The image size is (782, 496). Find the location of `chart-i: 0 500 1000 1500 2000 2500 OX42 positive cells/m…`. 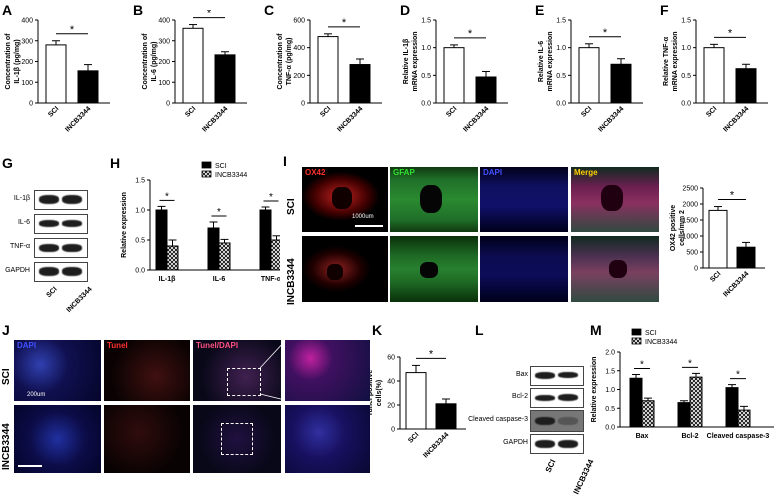

chart-i: 0 500 1000 1500 2000 2500 OX42 positive cells/m… is located at coordinates (717, 242).